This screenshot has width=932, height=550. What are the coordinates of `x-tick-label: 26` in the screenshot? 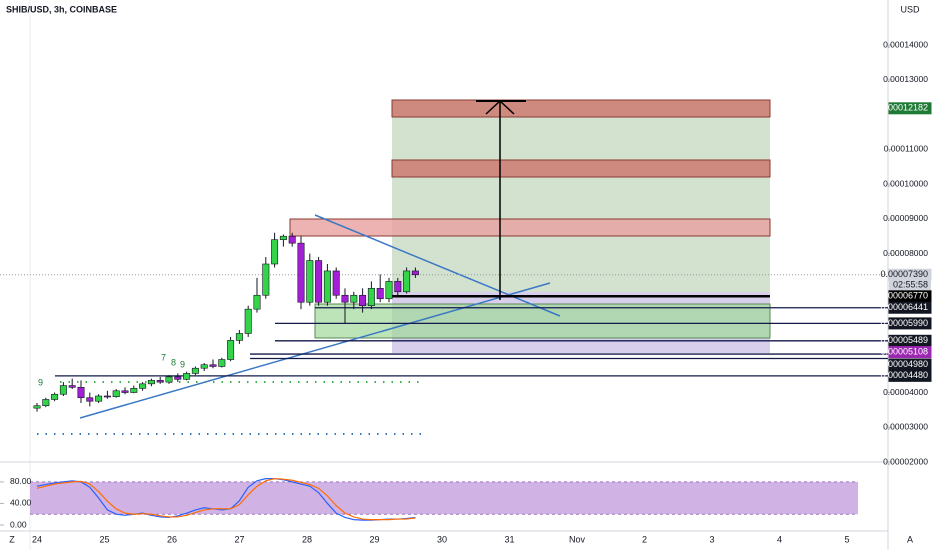 It's located at (172, 539).